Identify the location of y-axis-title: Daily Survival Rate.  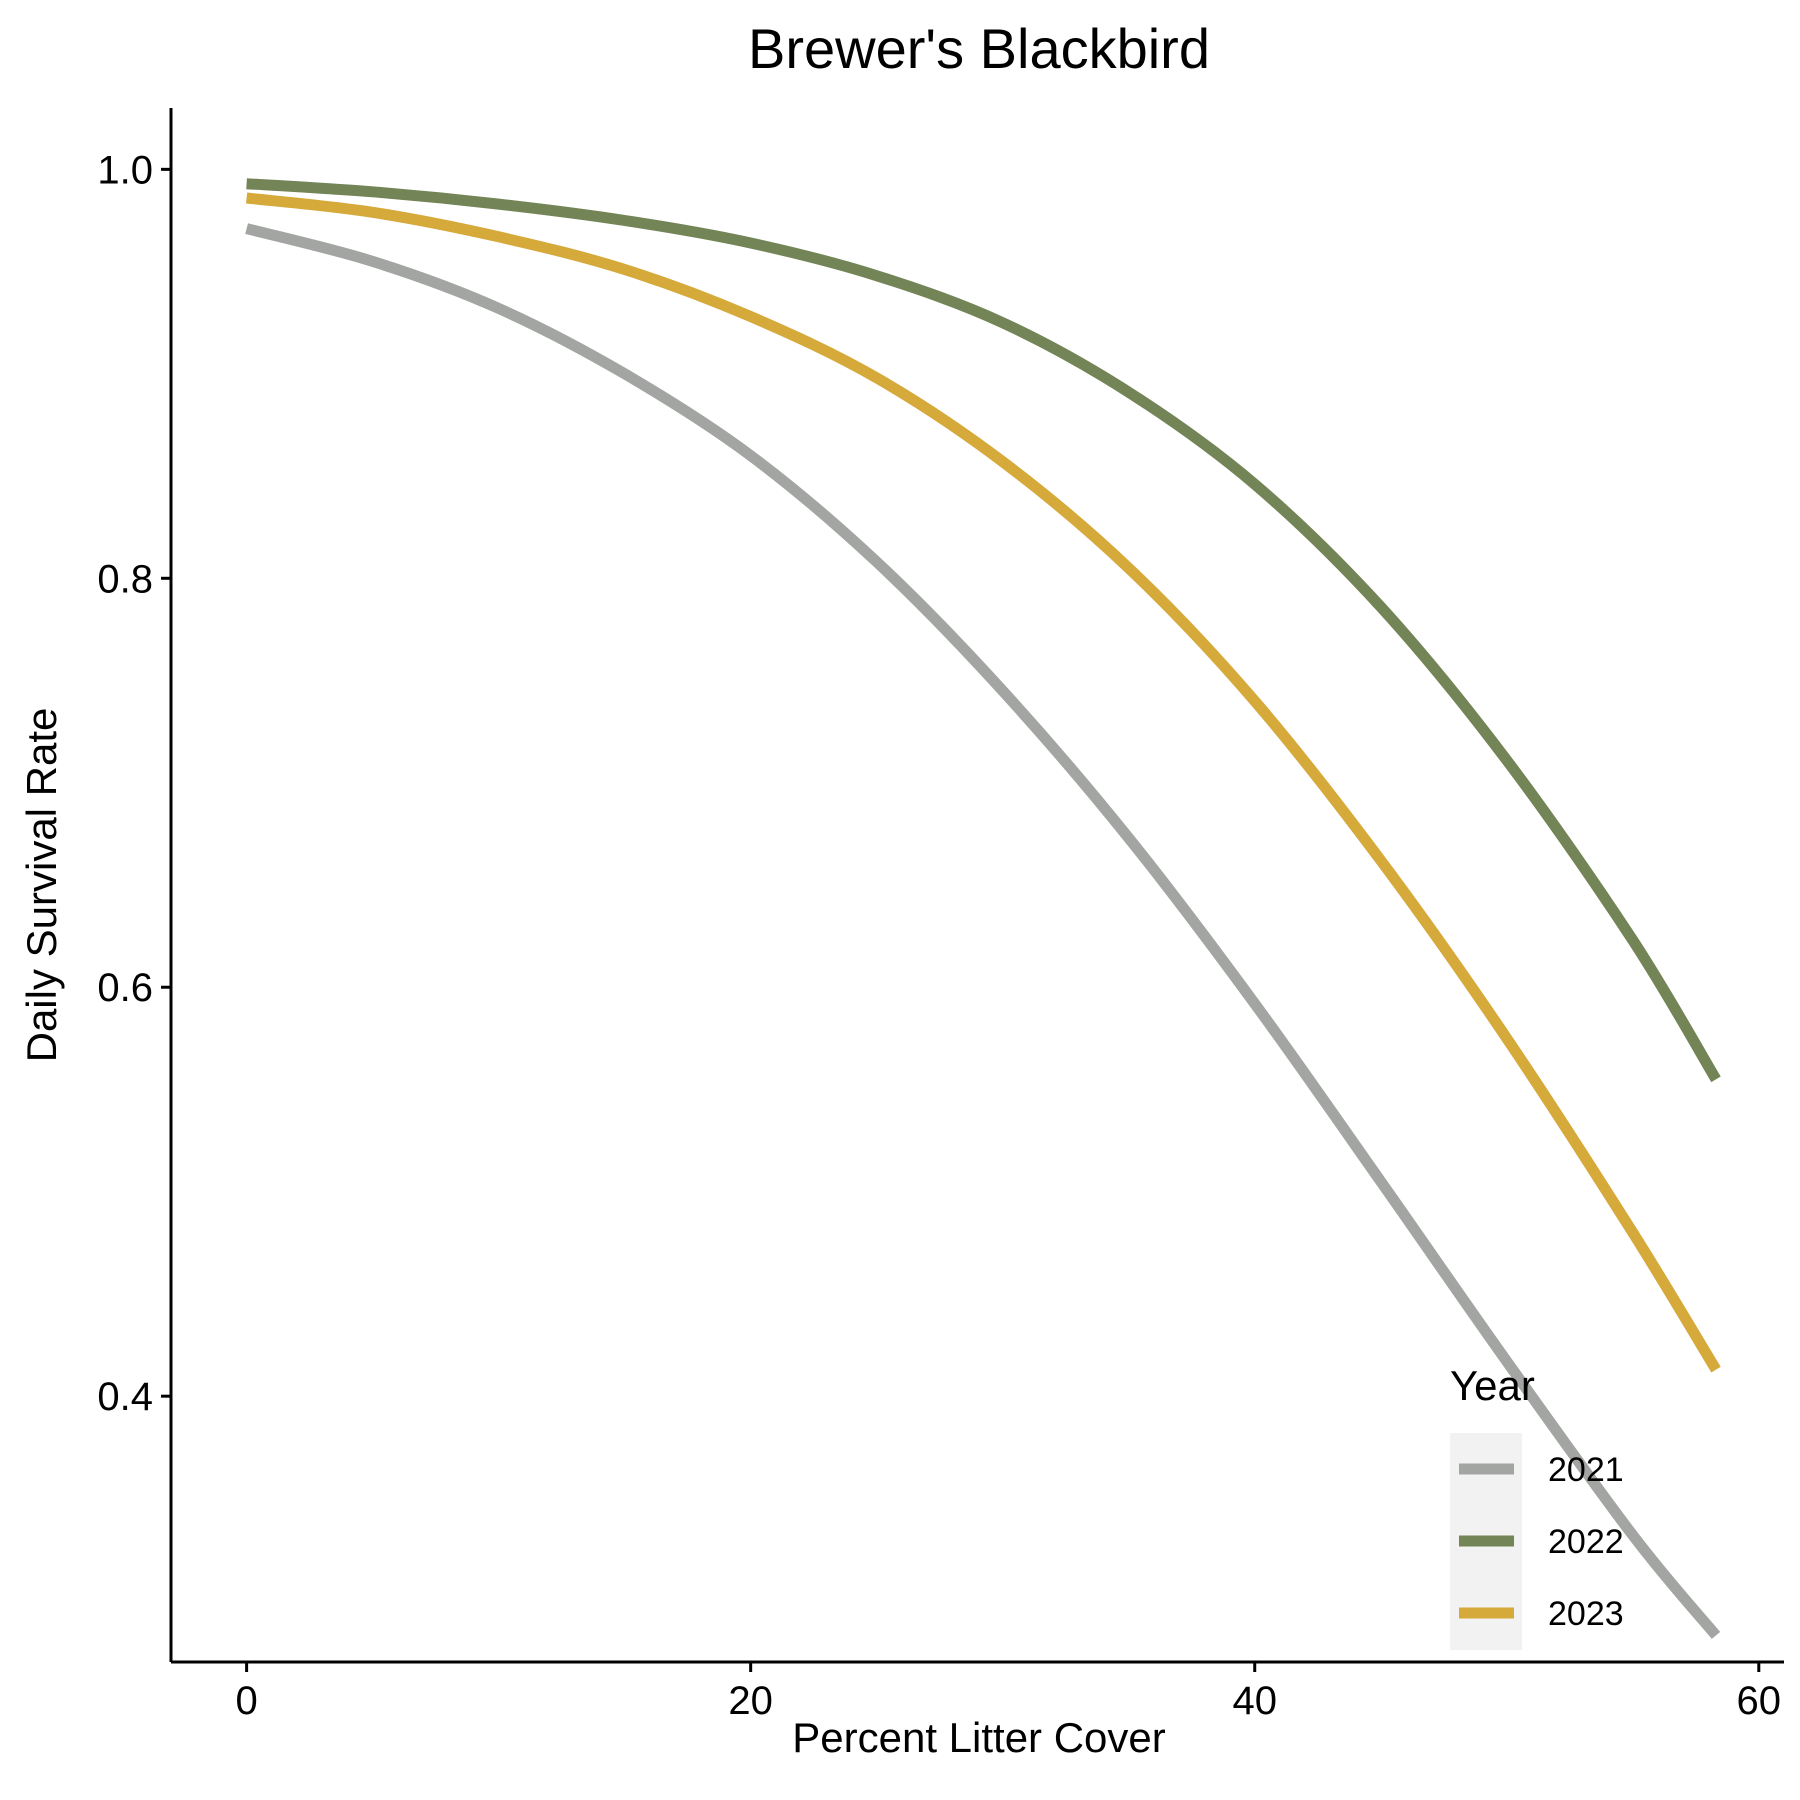
(41, 885).